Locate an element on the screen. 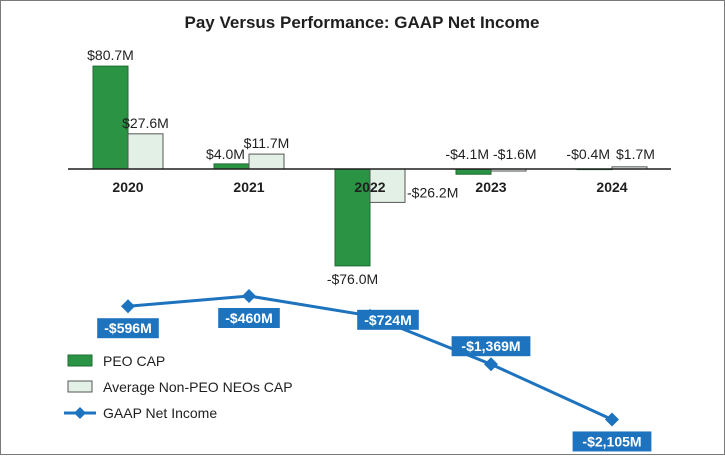 This screenshot has width=725, height=459. net-income-label-2021: -$460M is located at coordinates (248, 318).